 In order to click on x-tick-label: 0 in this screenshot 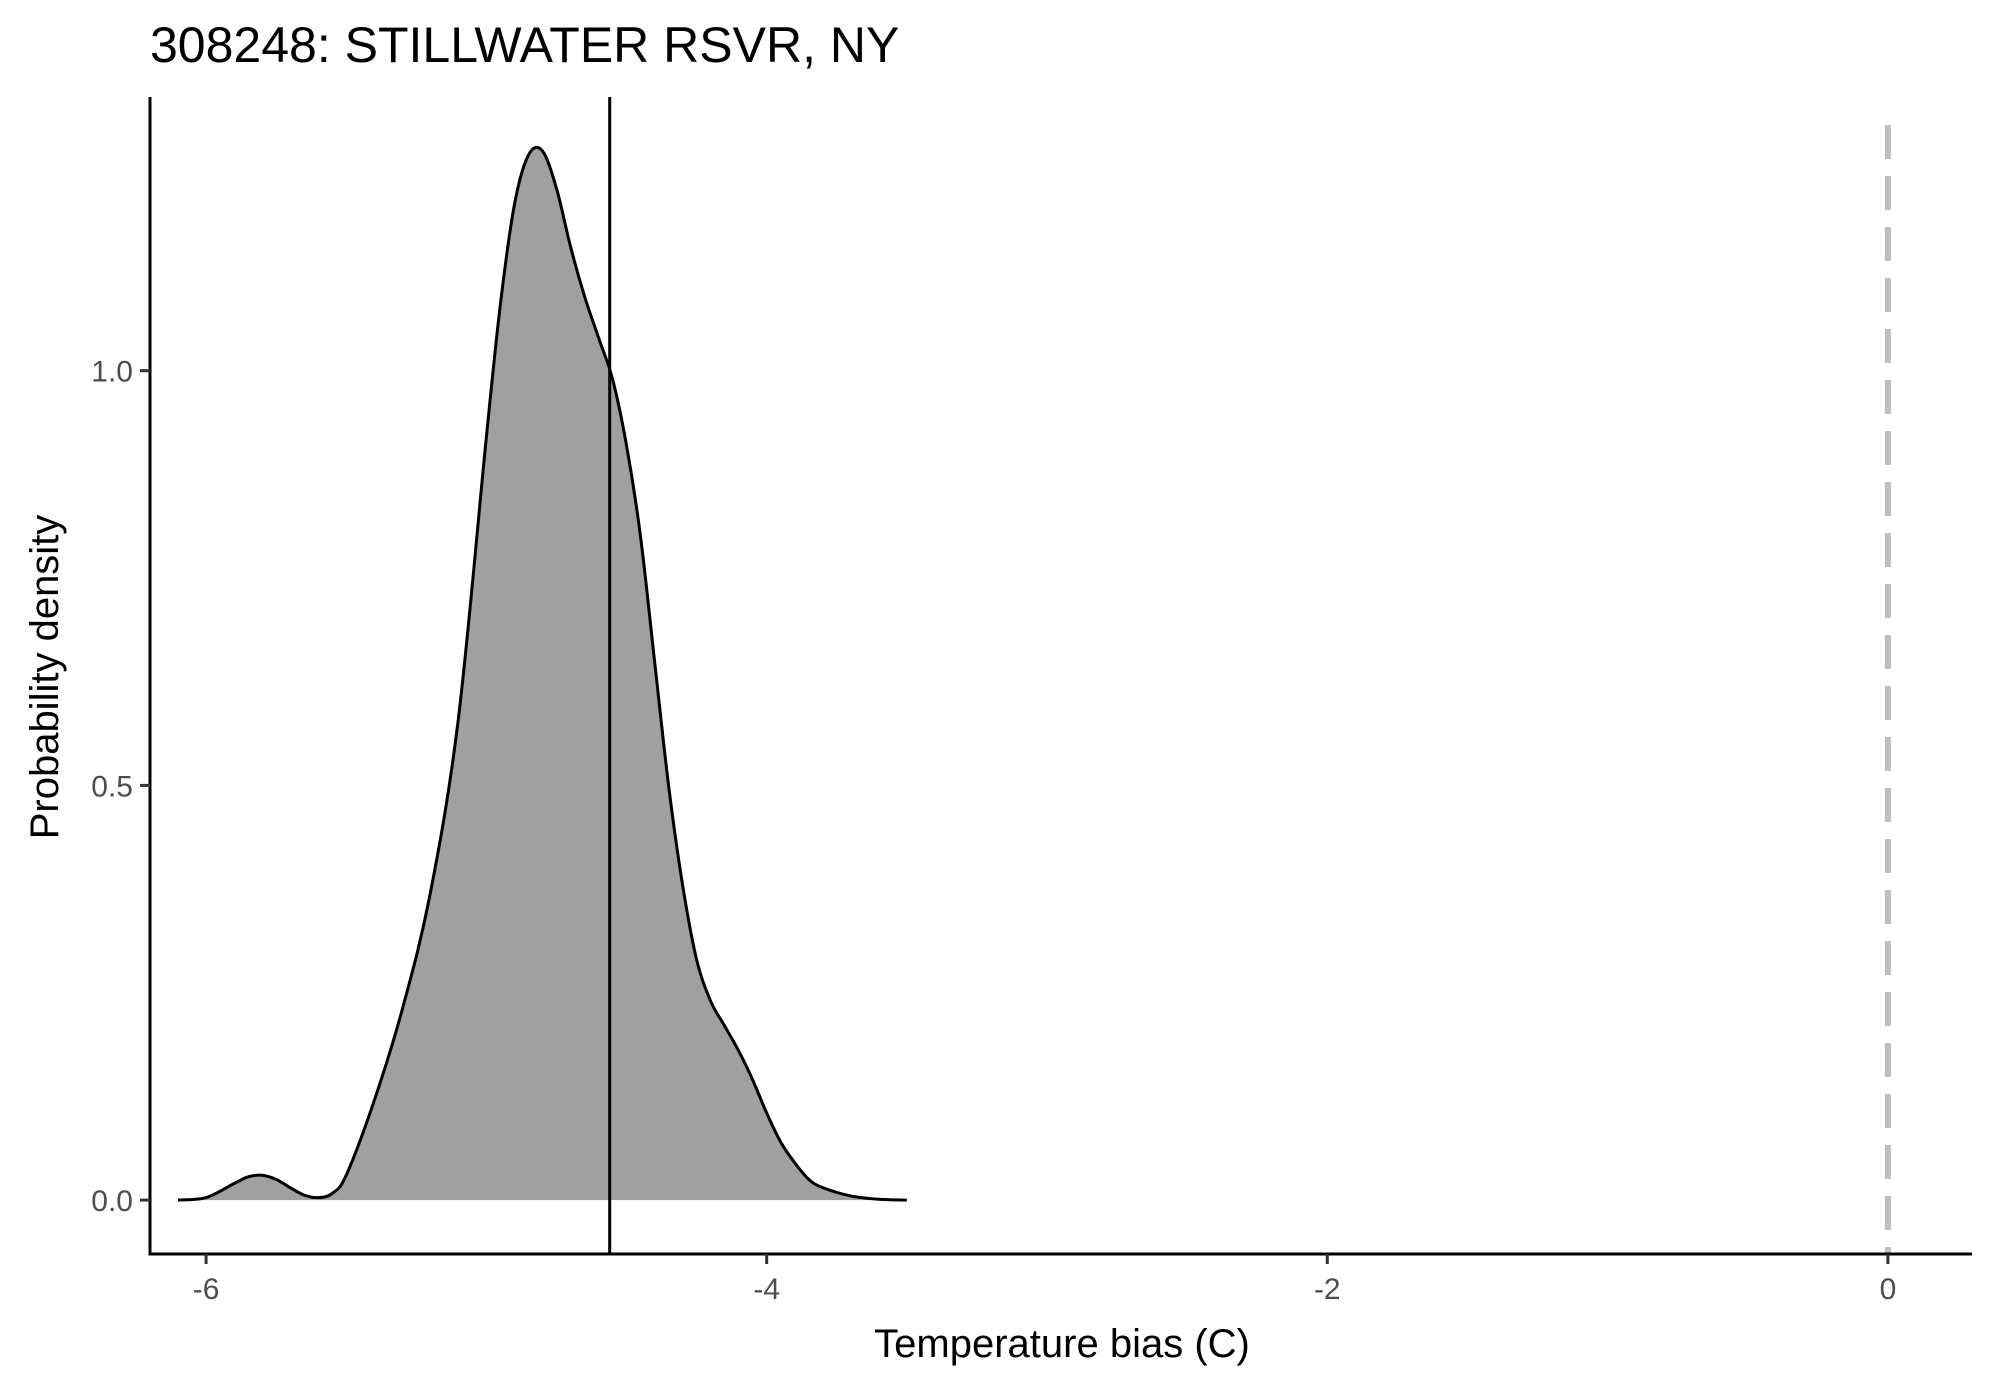, I will do `click(1888, 1289)`.